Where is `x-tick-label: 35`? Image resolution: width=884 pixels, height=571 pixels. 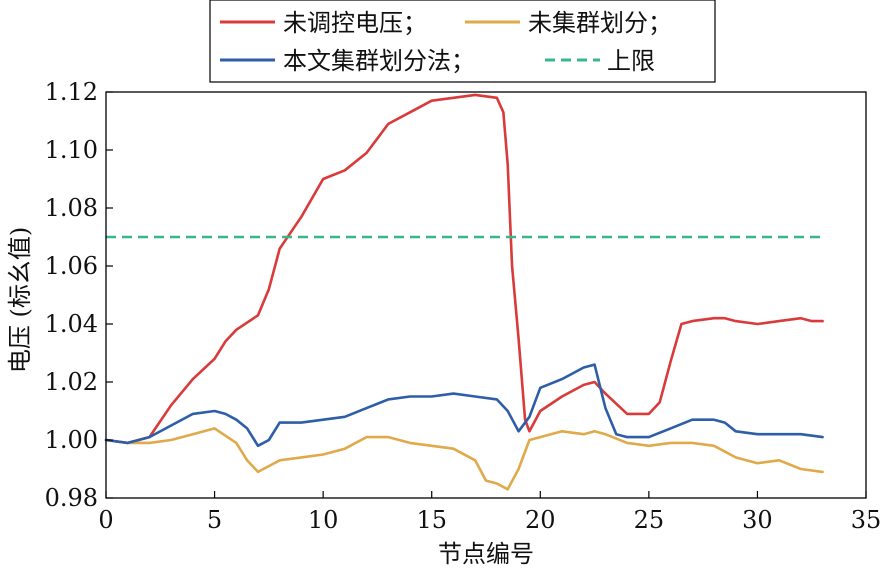
x-tick-label: 35 is located at coordinates (866, 520).